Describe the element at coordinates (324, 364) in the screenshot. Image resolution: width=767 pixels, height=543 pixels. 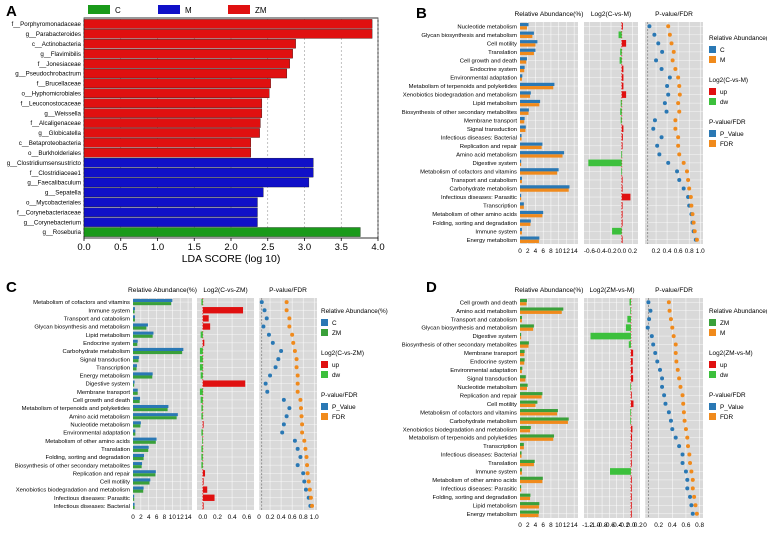
I see `panel-c-legend-swatch-up` at that location.